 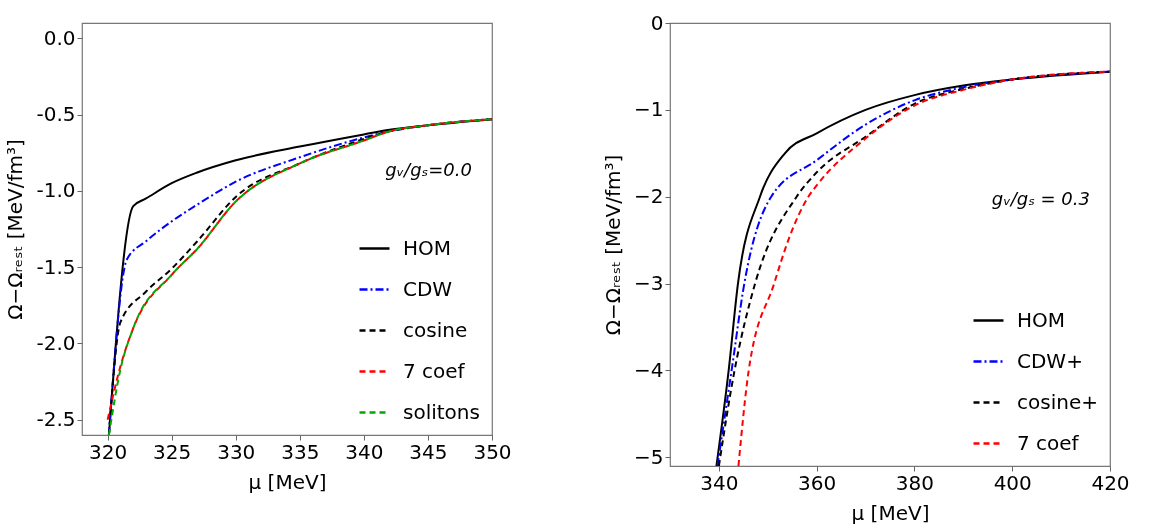 I want to click on x-tick-label: 400, so click(x=1012, y=482).